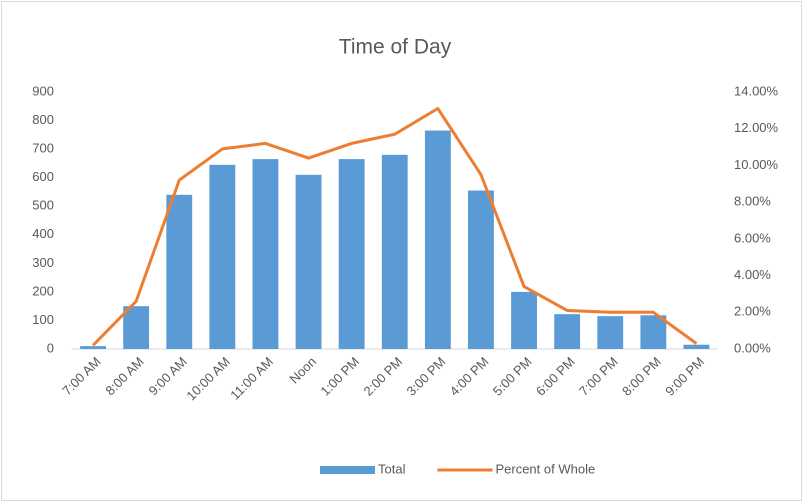  What do you see at coordinates (43, 205) in the screenshot?
I see `y-tick-label: 500` at bounding box center [43, 205].